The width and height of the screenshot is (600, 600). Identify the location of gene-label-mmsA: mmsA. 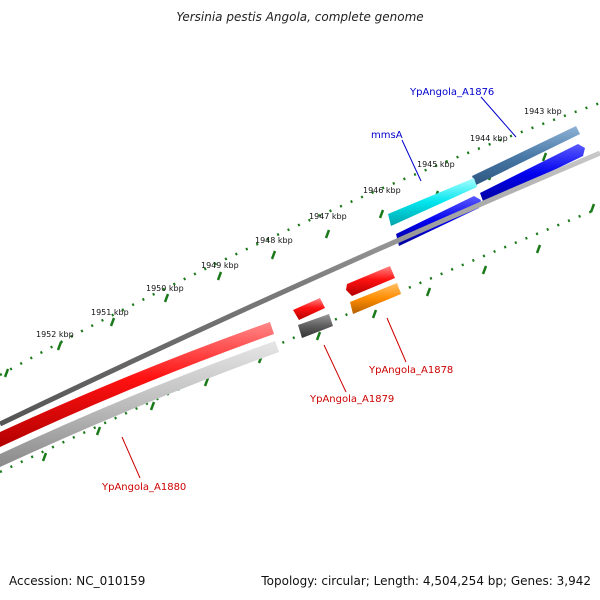
(387, 135).